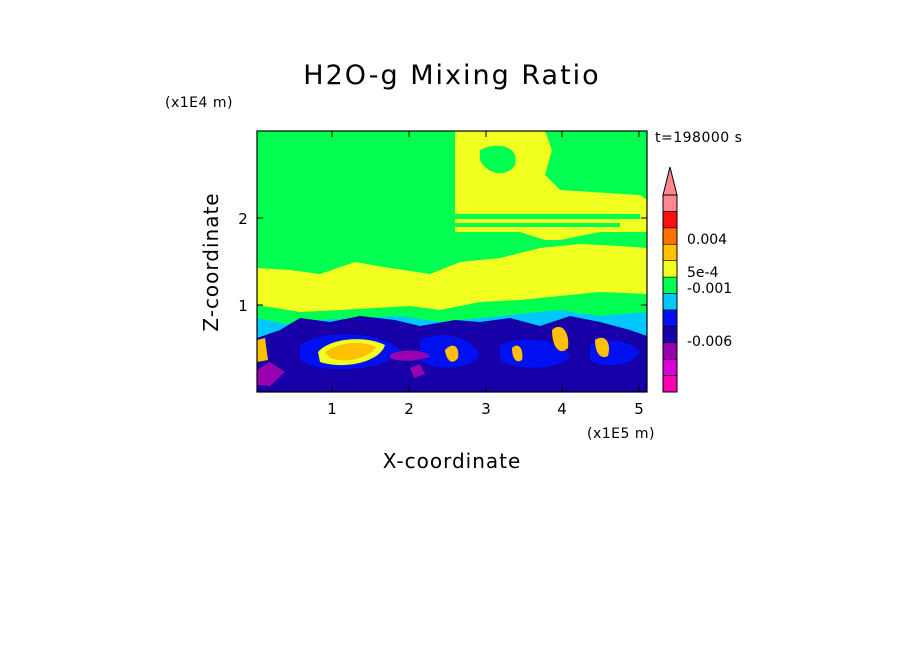  What do you see at coordinates (498, 159) in the screenshot?
I see `contour-band-plume-inner` at bounding box center [498, 159].